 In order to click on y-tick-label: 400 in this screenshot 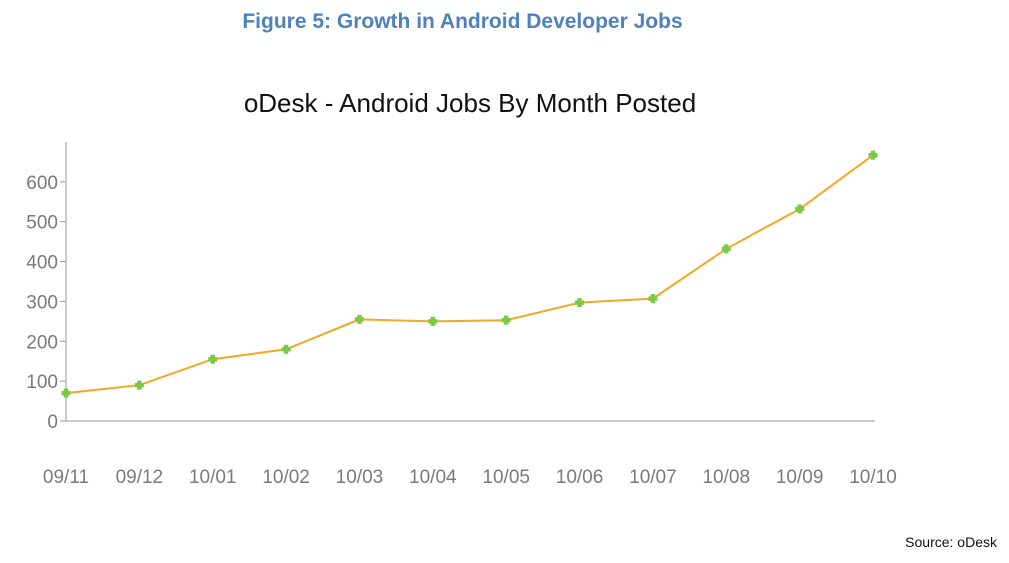, I will do `click(42, 263)`.